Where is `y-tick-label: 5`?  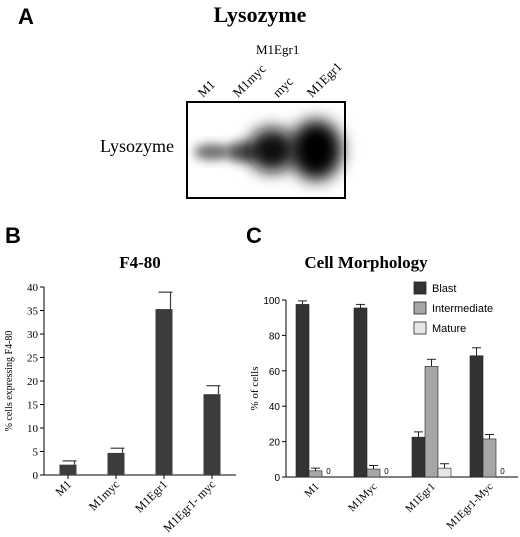 y-tick-label: 5 is located at coordinates (36, 453).